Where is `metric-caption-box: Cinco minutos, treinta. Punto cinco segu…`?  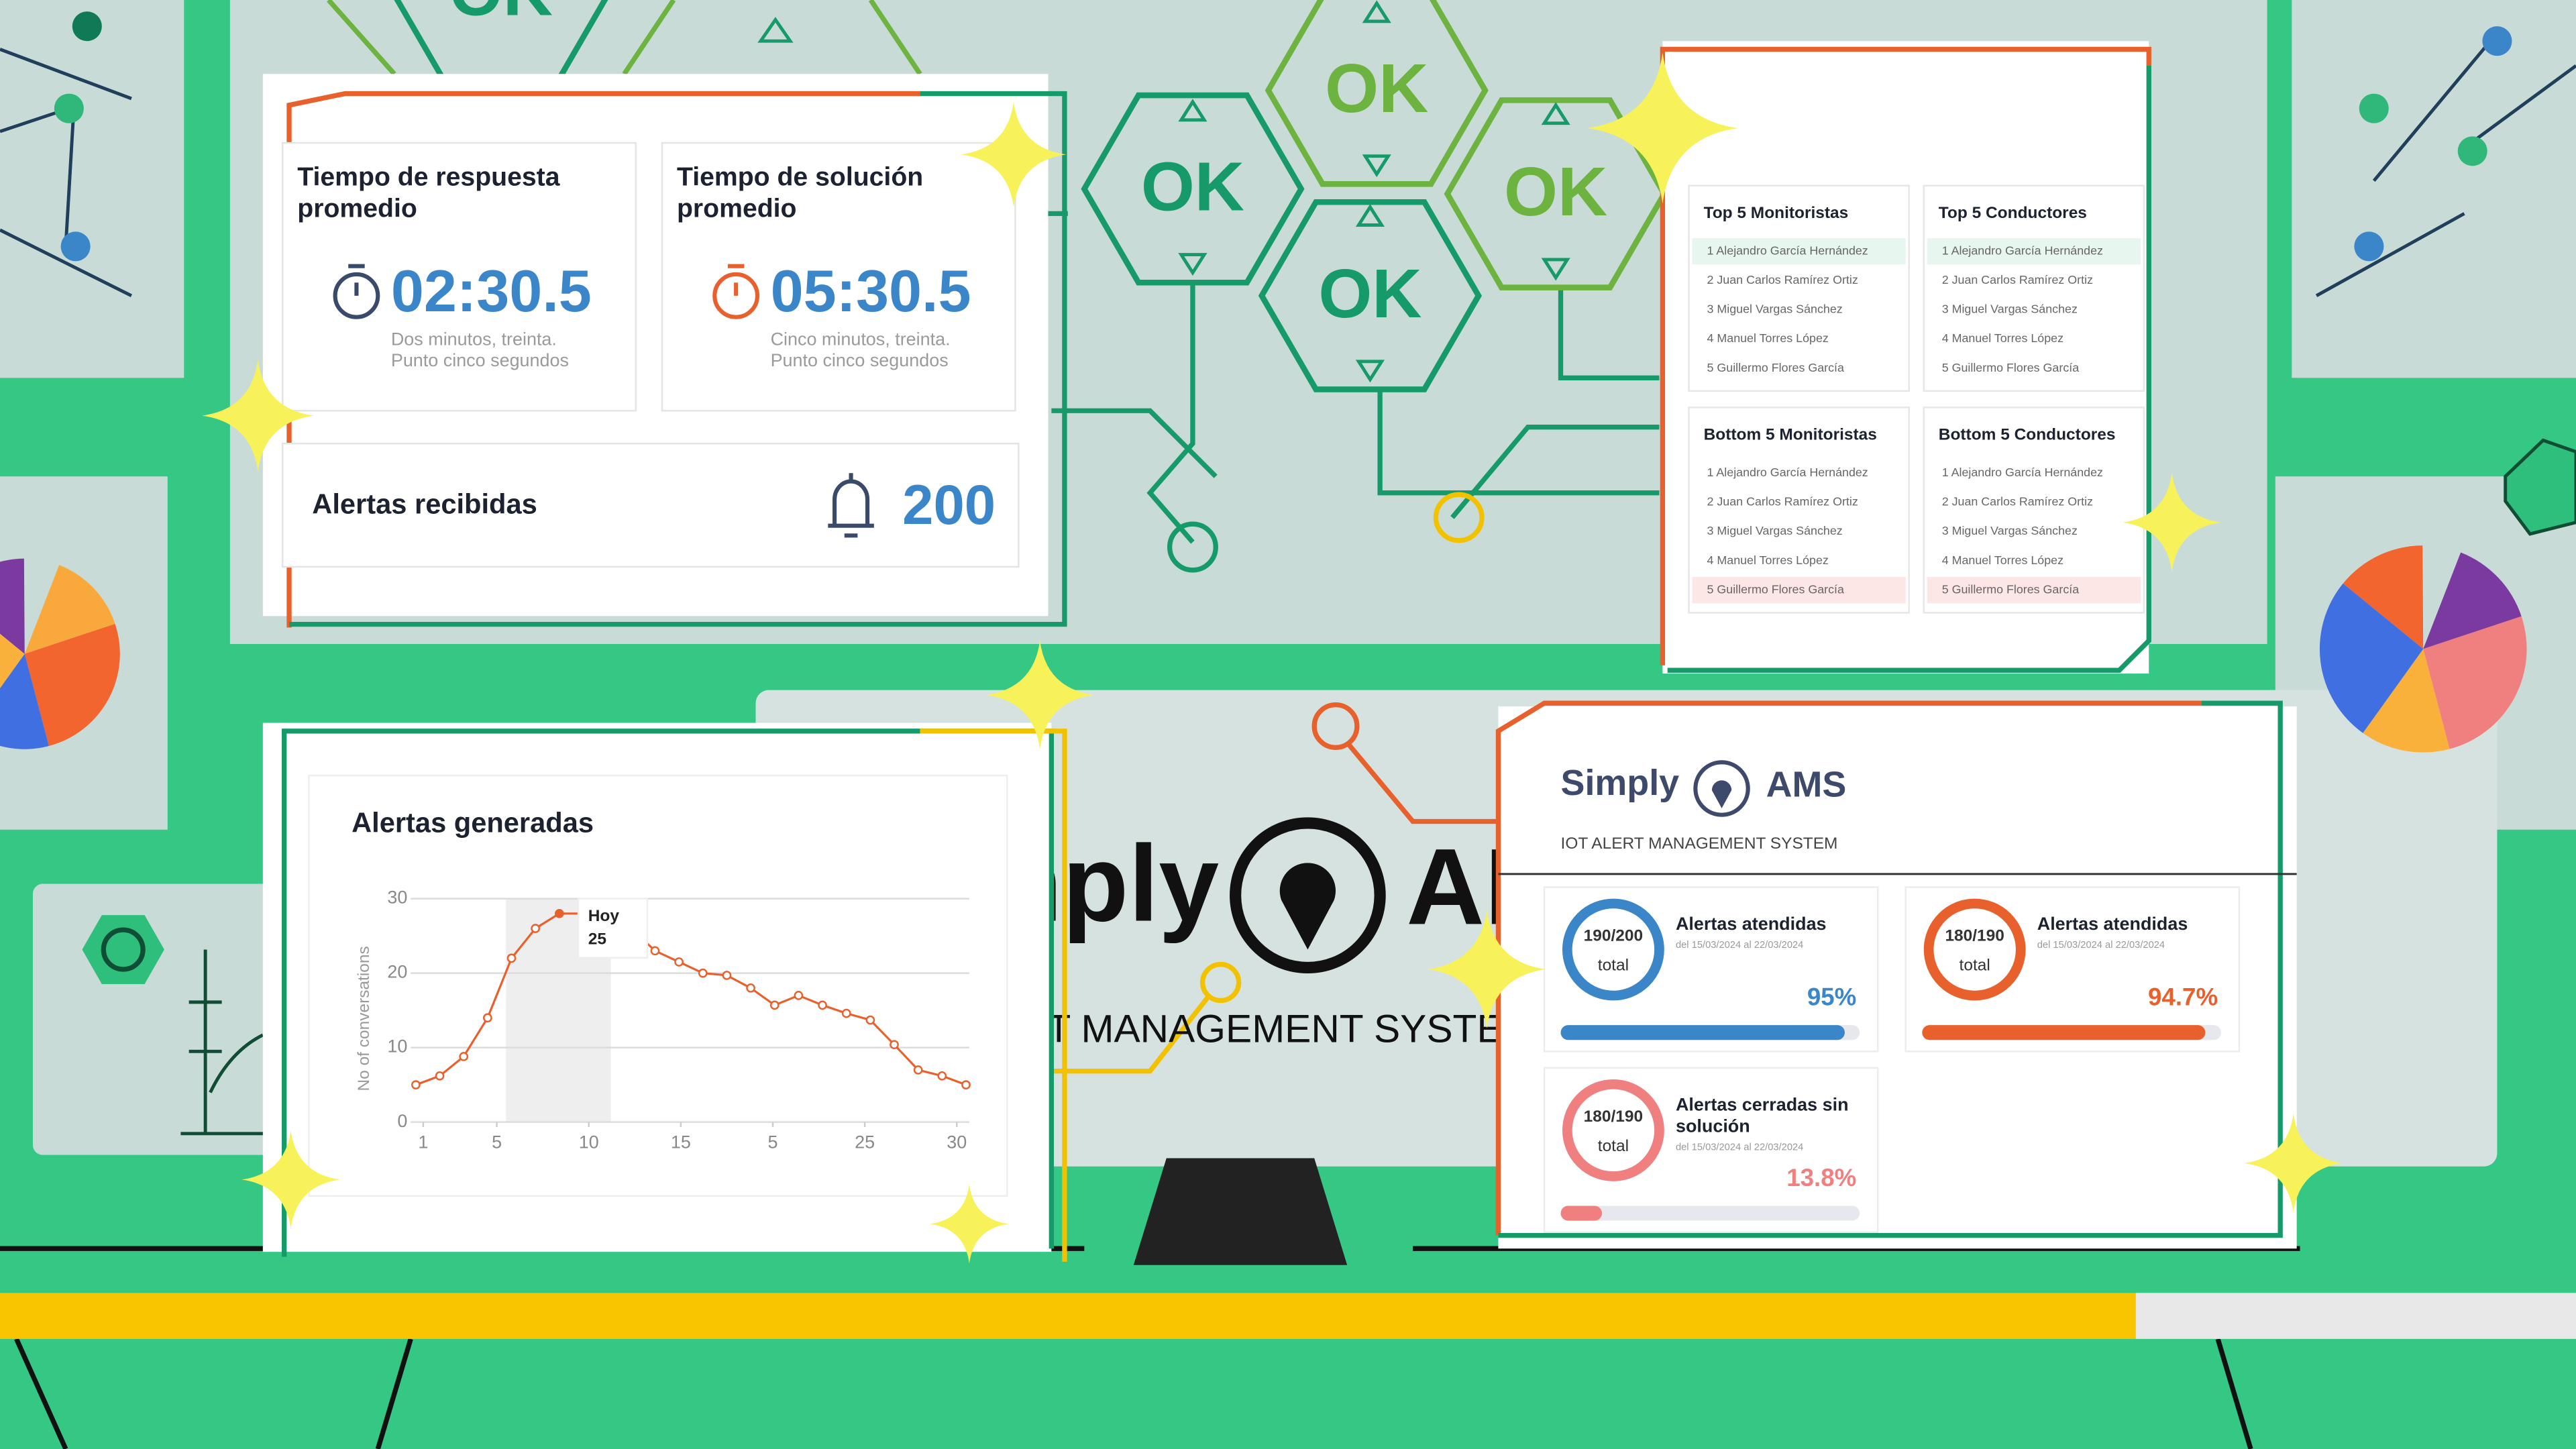 metric-caption-box: Cinco minutos, treinta. Punto cinco segu… is located at coordinates (860, 351).